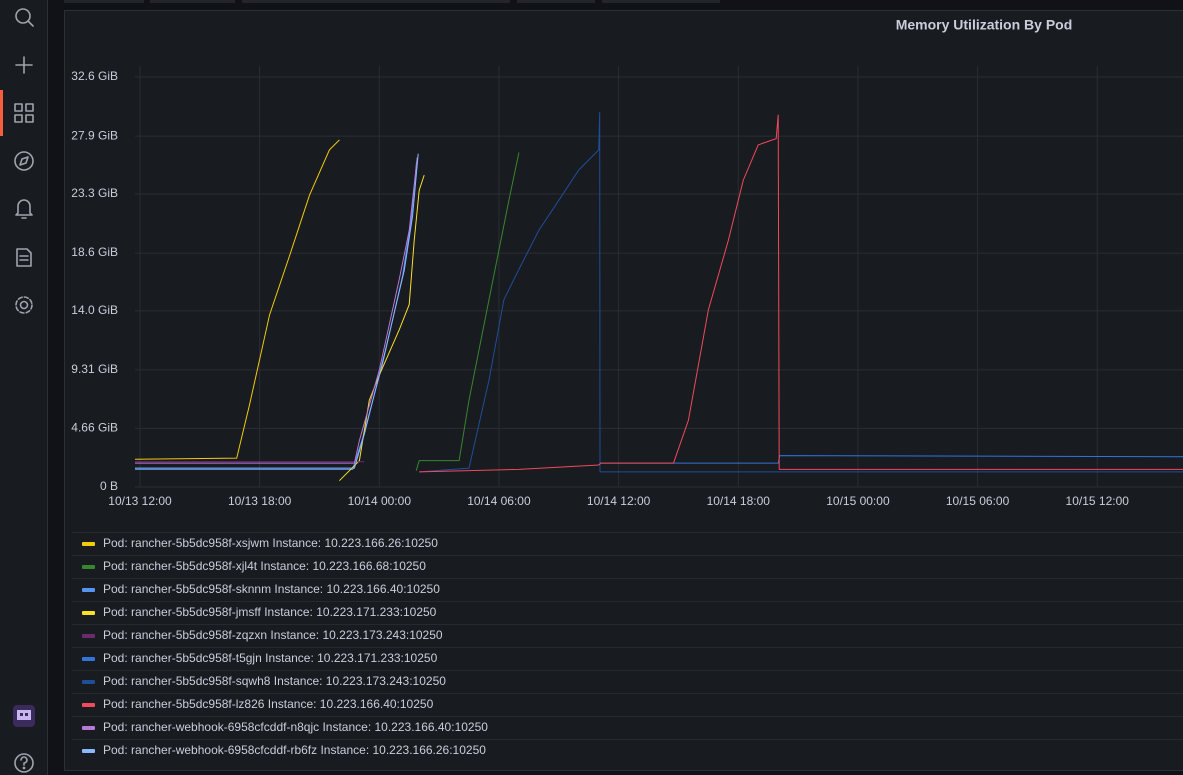 The height and width of the screenshot is (775, 1183). What do you see at coordinates (858, 501) in the screenshot?
I see `x-tick-label: 10/15 00:00` at bounding box center [858, 501].